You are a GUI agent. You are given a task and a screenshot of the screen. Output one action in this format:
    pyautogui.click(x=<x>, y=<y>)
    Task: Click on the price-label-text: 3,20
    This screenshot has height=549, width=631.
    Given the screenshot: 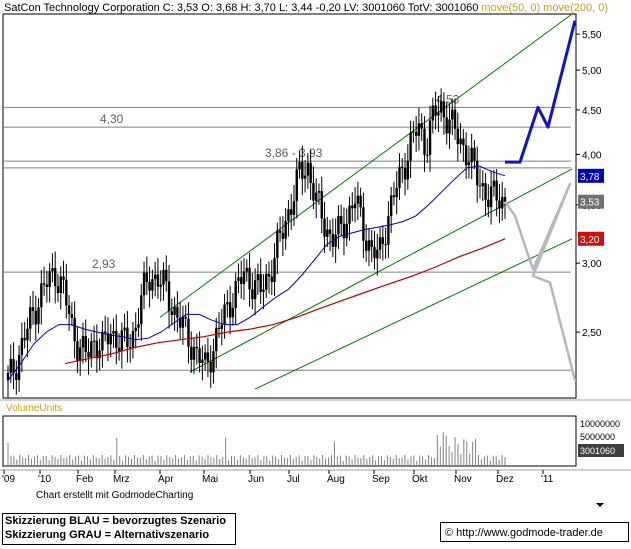 What is the action you would take?
    pyautogui.click(x=590, y=240)
    